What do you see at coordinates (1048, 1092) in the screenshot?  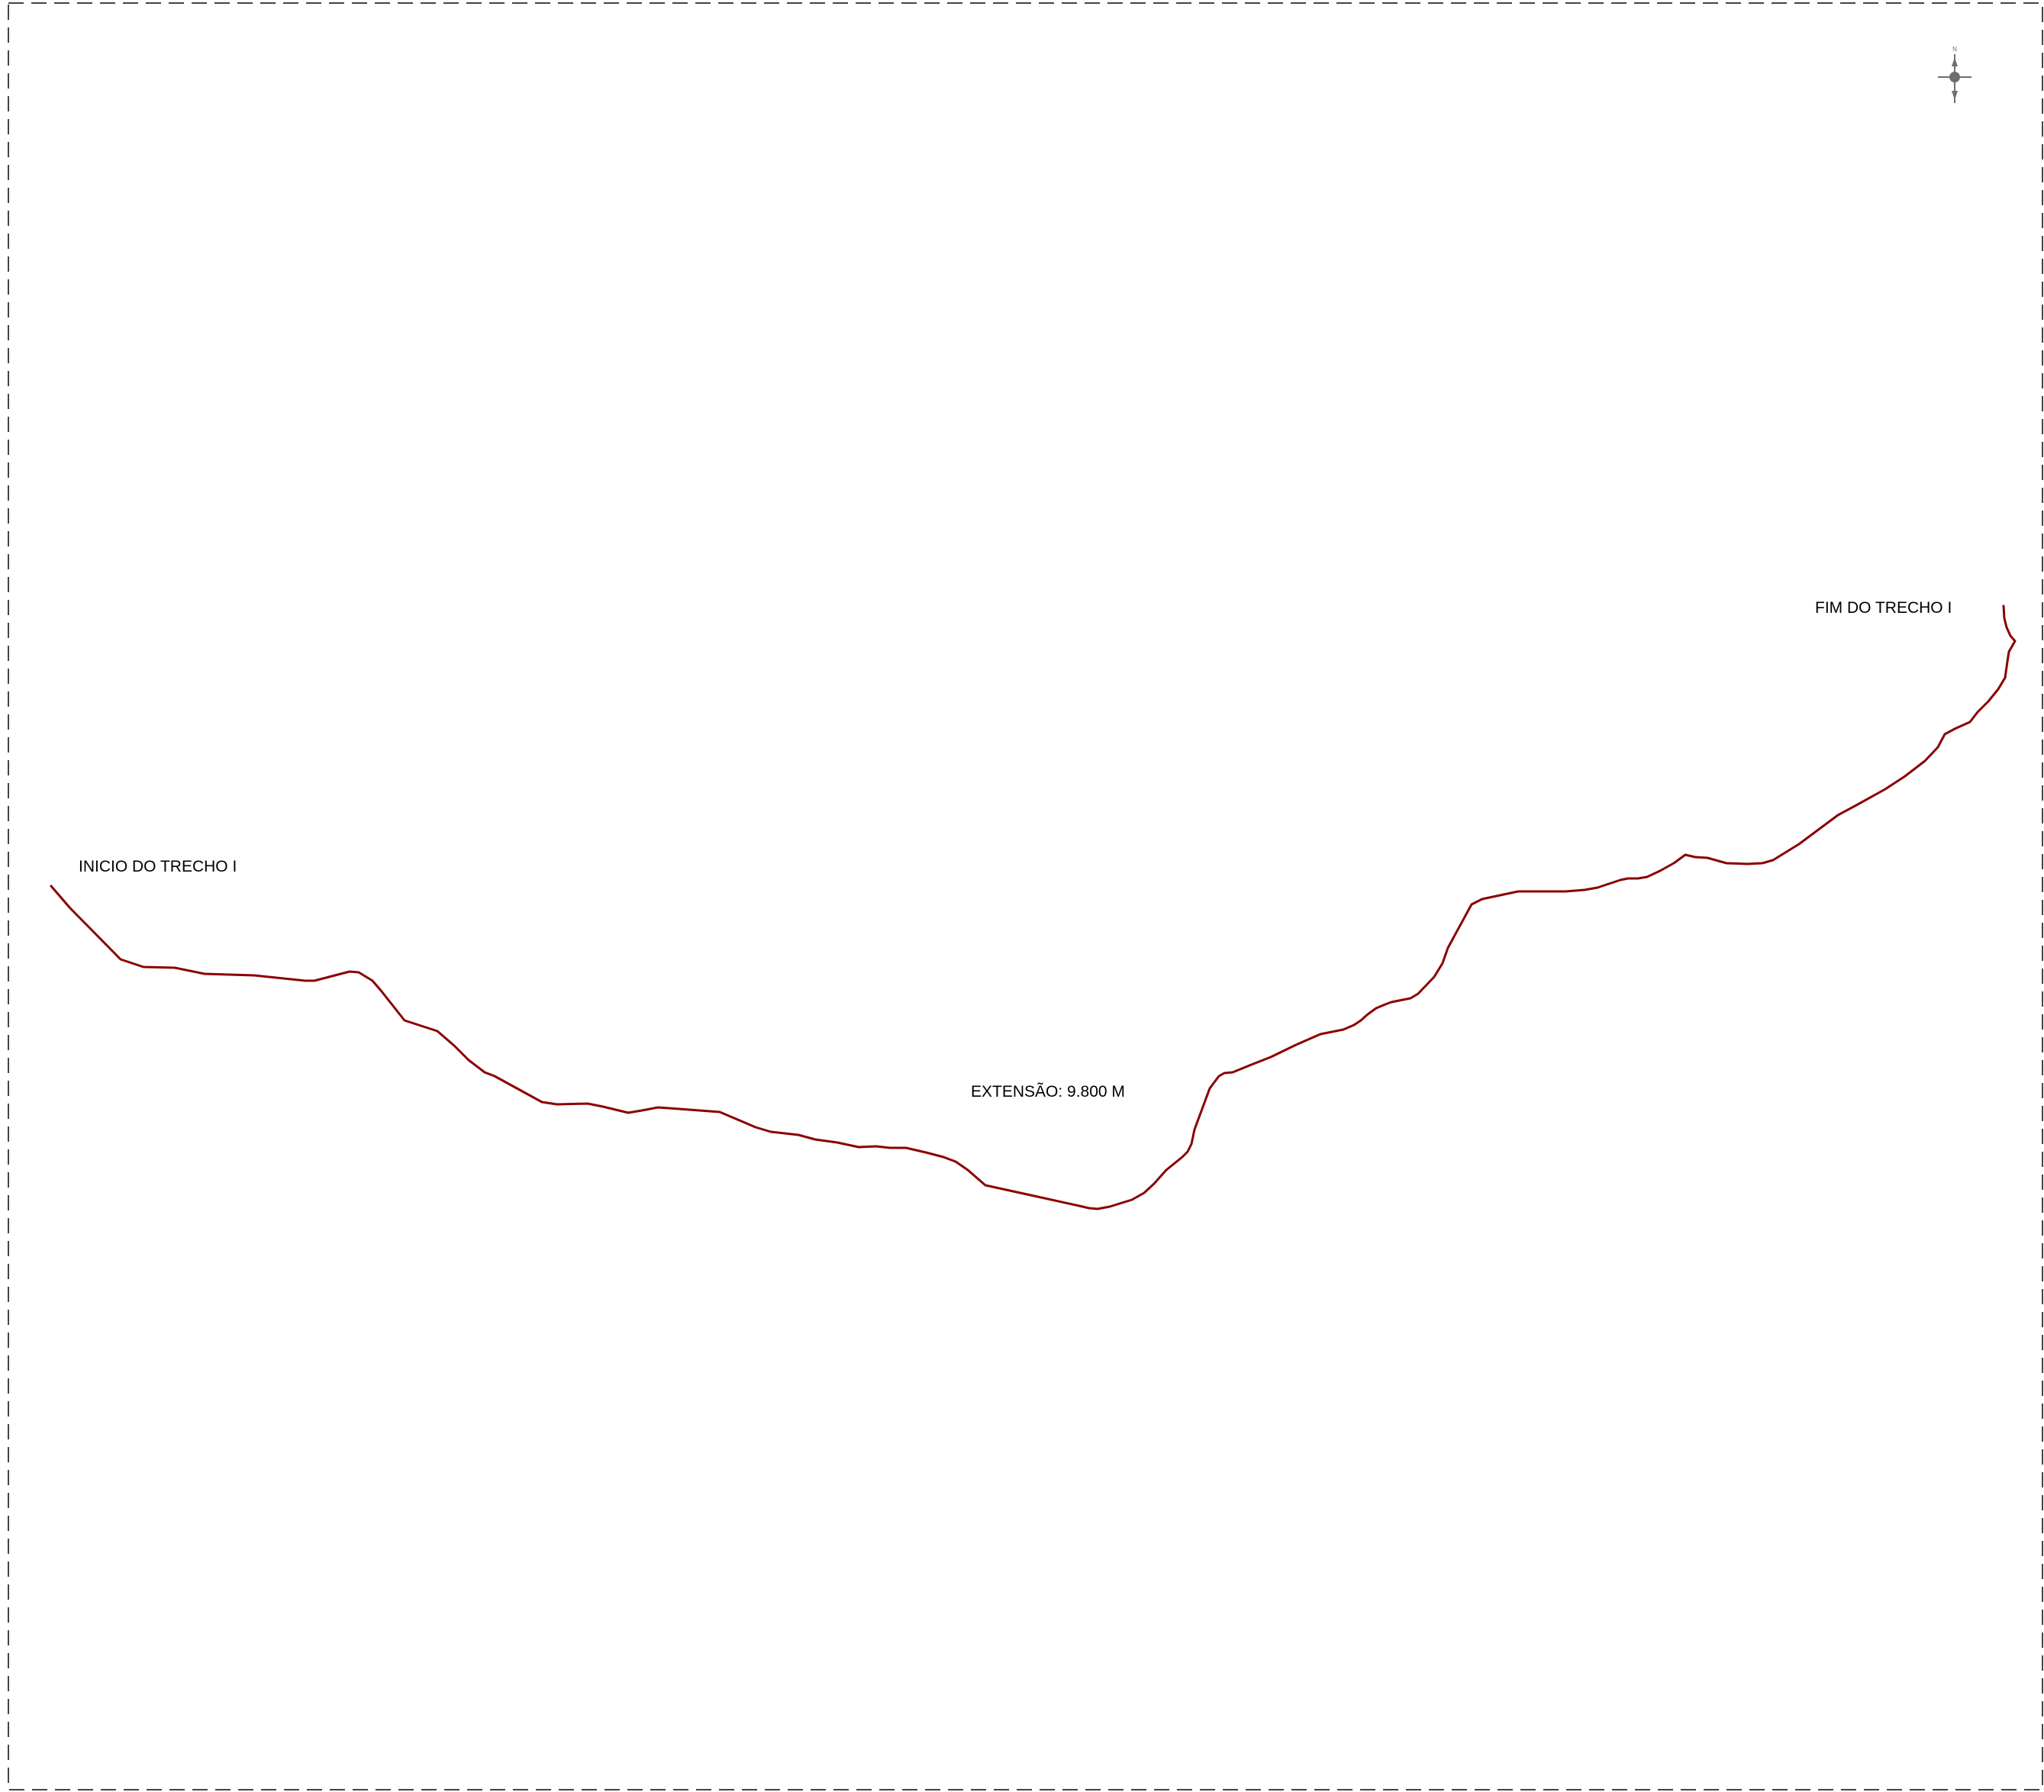 I see `route-length-label: EXTENSÃO: 9.800 M` at bounding box center [1048, 1092].